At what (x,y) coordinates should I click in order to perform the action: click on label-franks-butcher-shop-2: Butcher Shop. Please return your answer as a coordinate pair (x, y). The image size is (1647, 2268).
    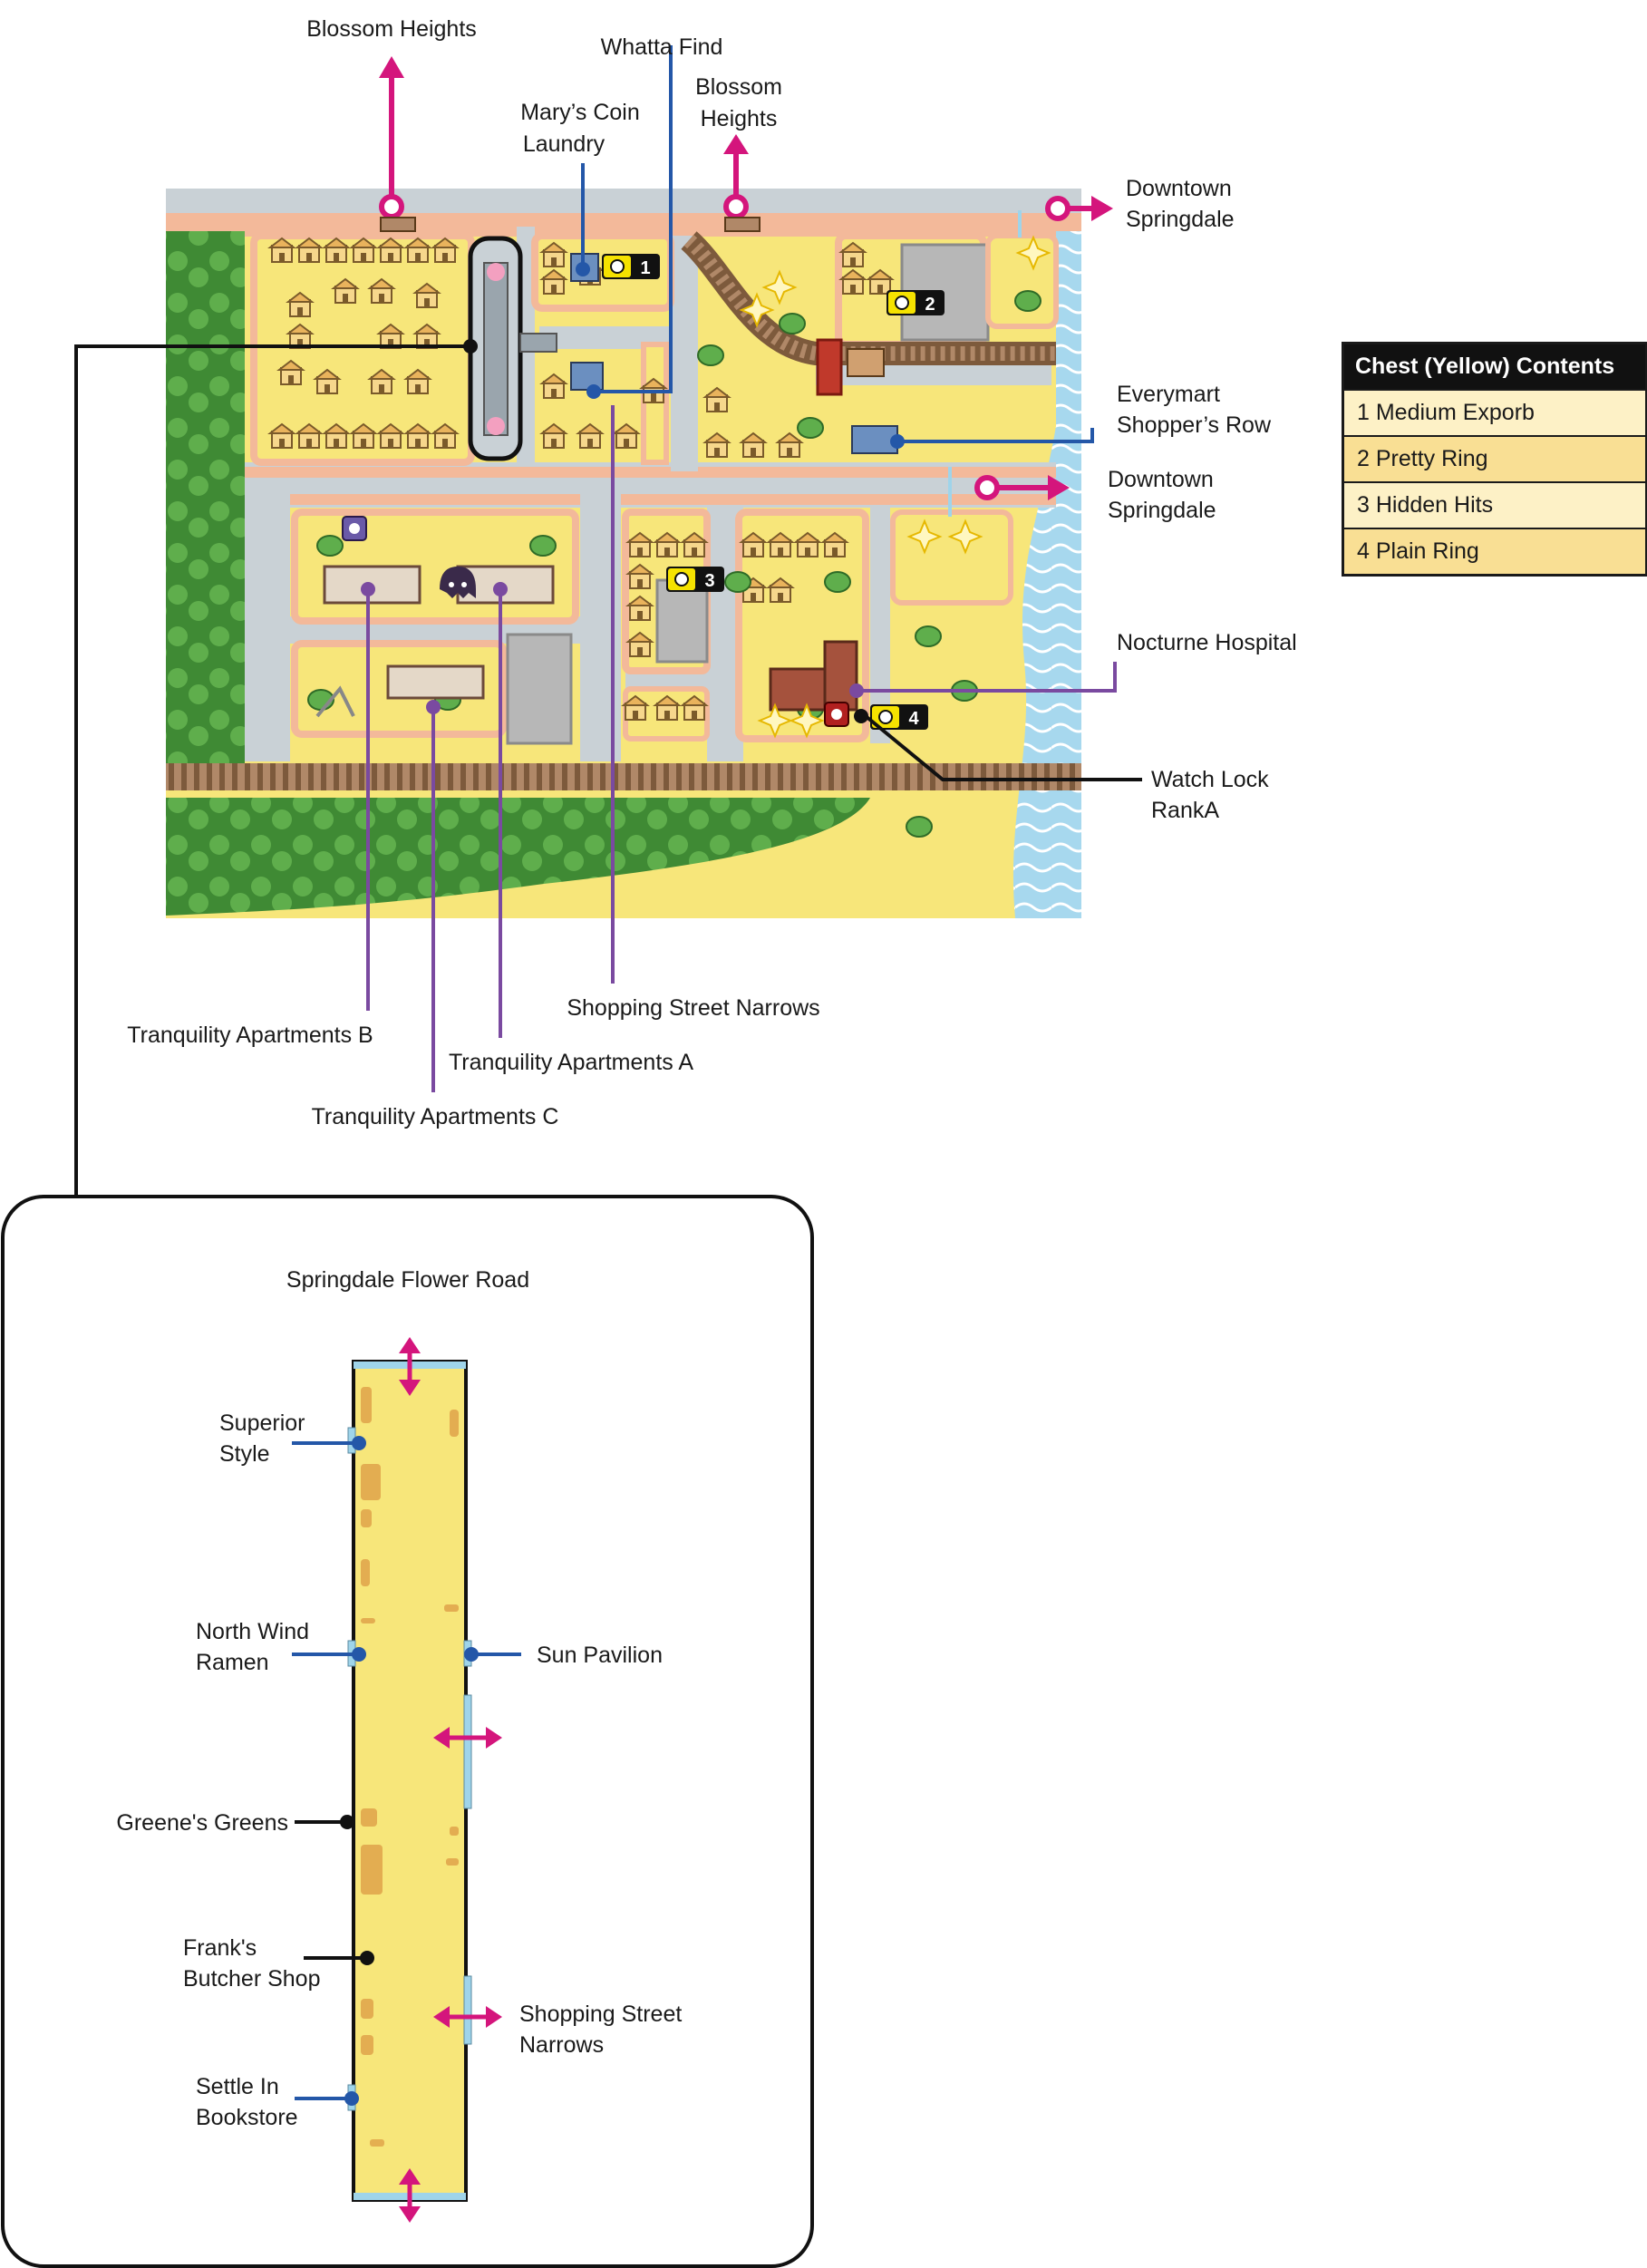
    Looking at the image, I should click on (252, 1979).